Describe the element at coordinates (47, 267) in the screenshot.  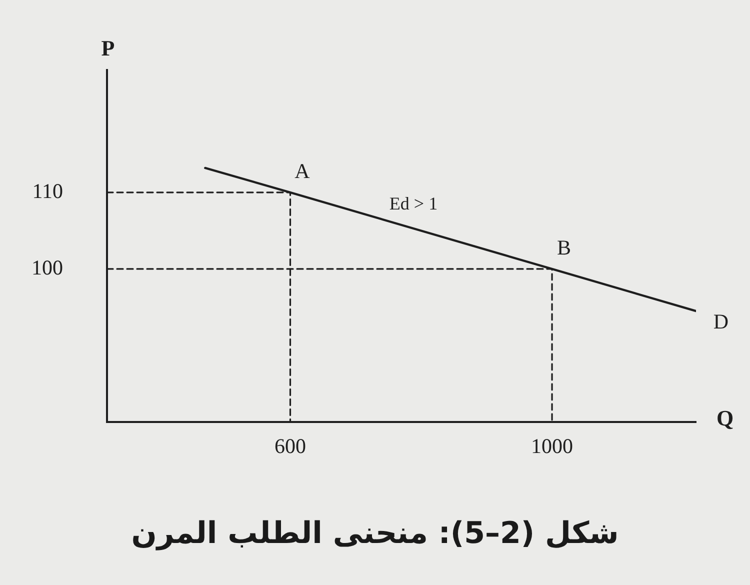
I see `y-tick-label: 100` at that location.